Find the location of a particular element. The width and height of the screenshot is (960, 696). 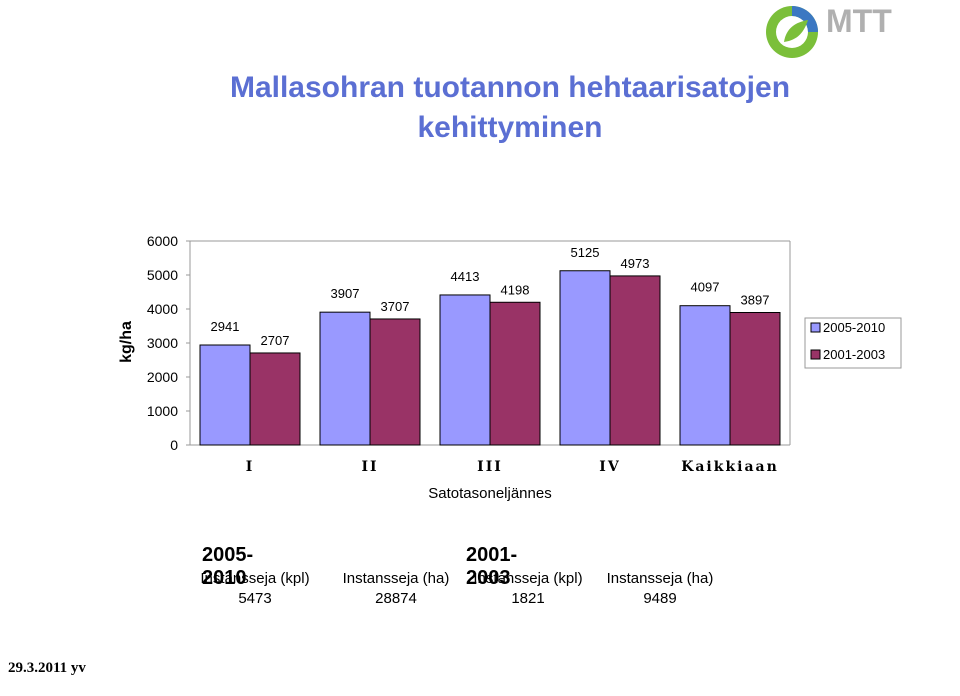

data-label: 3907 is located at coordinates (345, 293).